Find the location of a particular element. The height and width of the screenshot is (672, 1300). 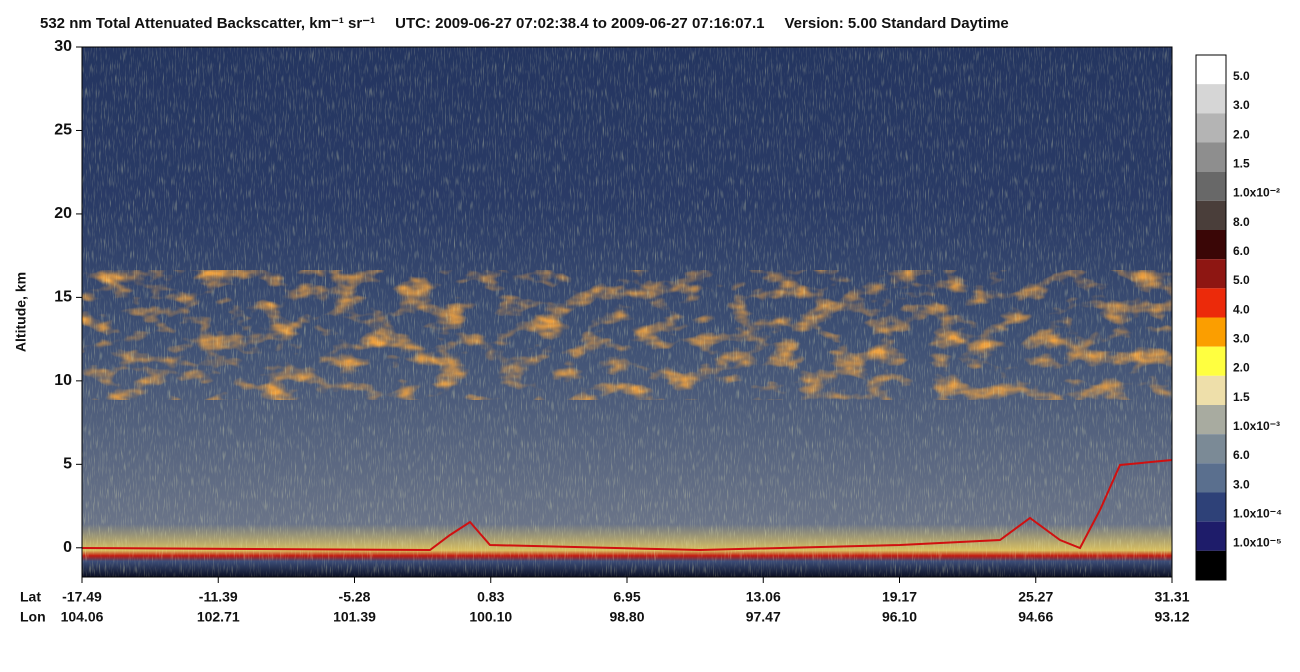

lon-label: 104.06 is located at coordinates (82, 617).